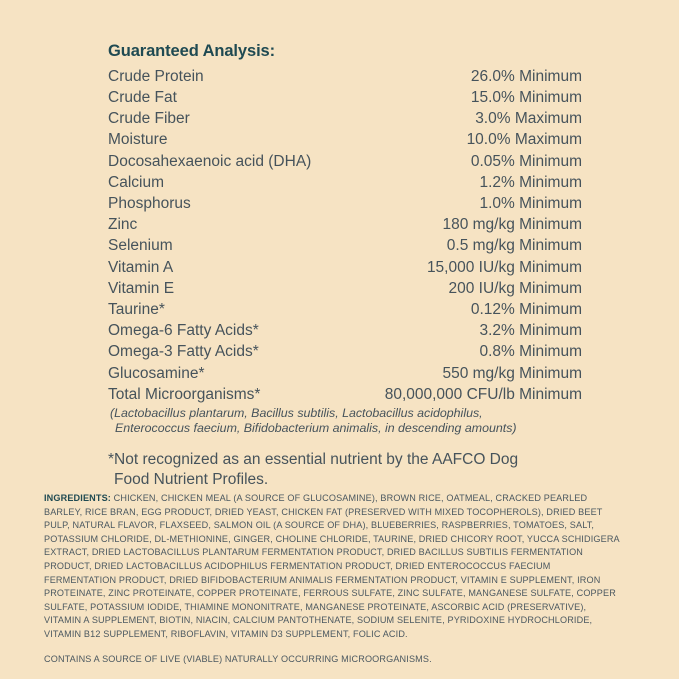 This screenshot has height=679, width=679. I want to click on analysis-row: Taurine* 0.12% Minimum, so click(345, 309).